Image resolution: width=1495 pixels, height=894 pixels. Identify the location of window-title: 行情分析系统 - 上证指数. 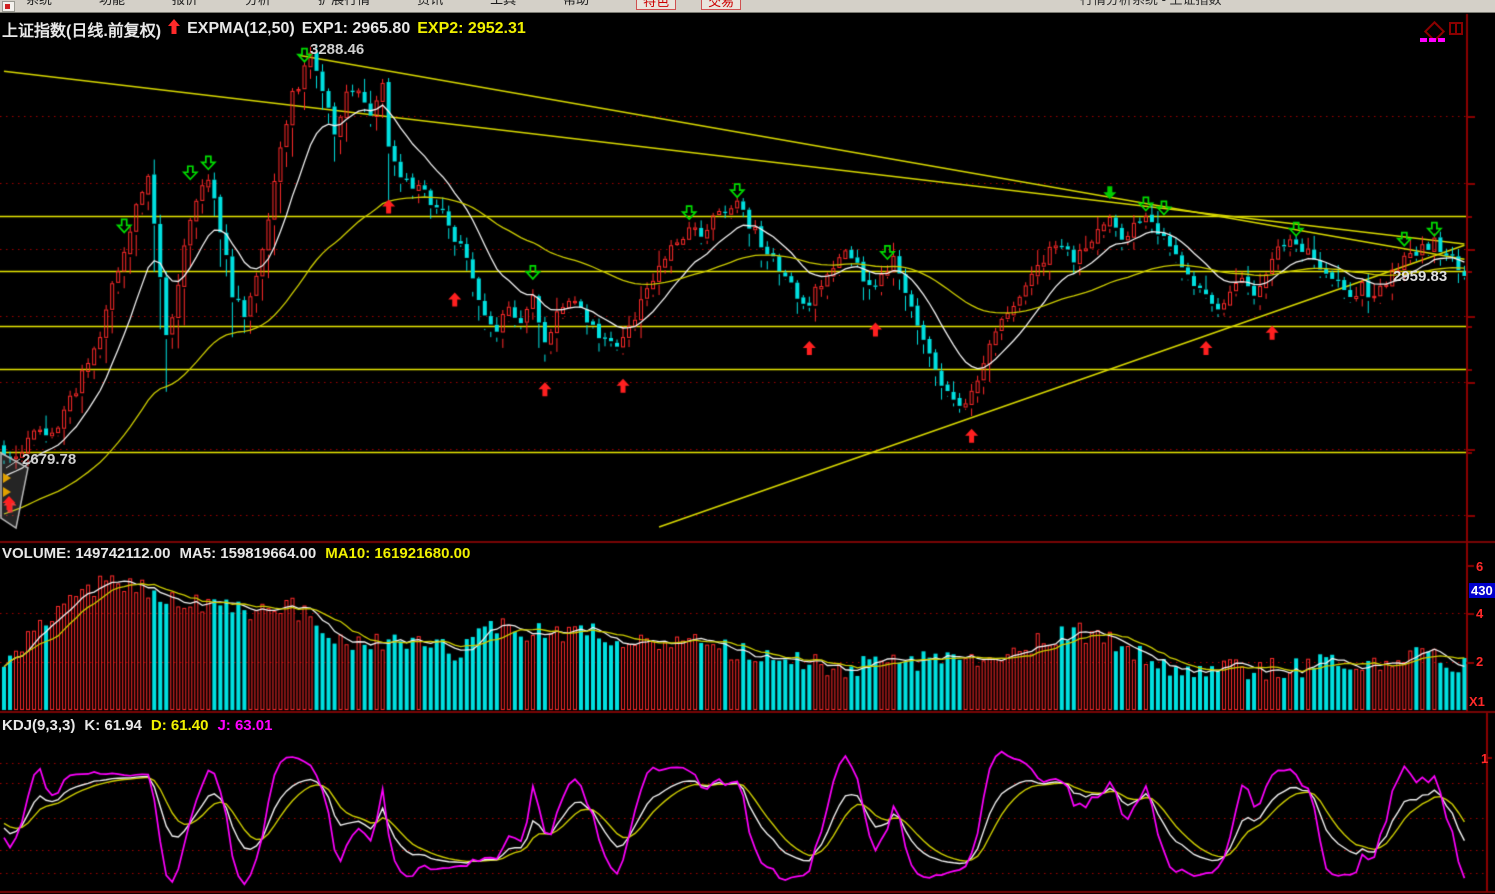
(1151, 3).